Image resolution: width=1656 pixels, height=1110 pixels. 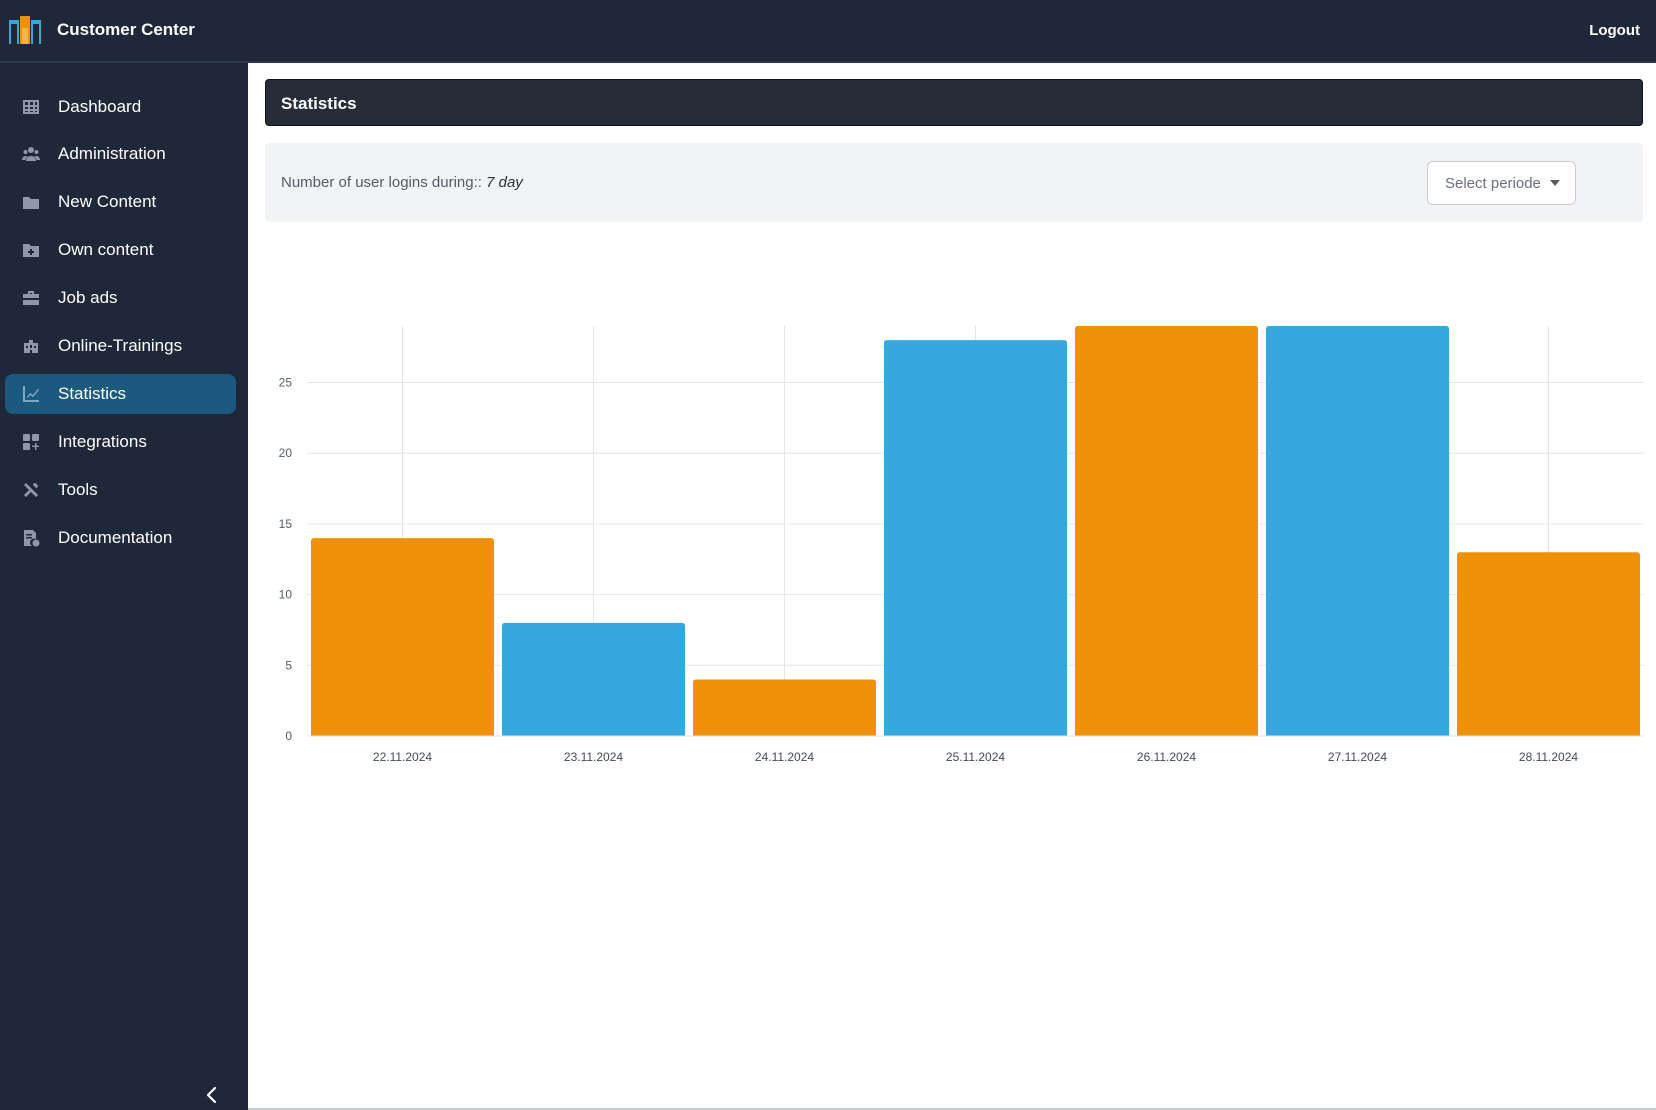 What do you see at coordinates (402, 757) in the screenshot?
I see `x-tick-label: 22.11.2024` at bounding box center [402, 757].